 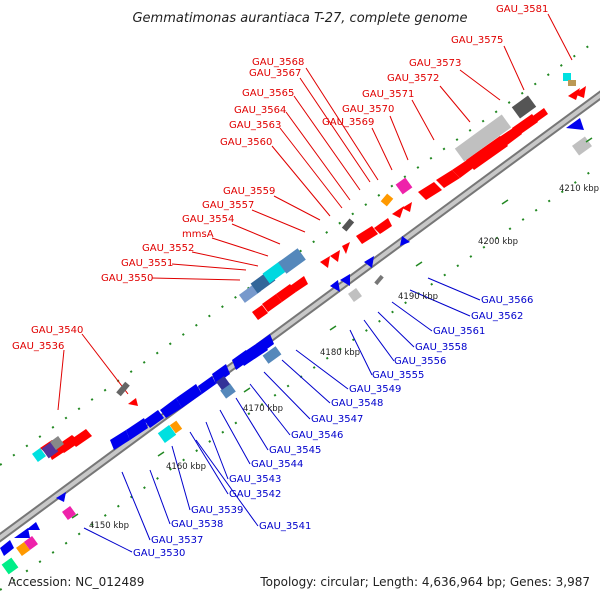 I want to click on gene-label: GAU_3542, so click(x=255, y=494).